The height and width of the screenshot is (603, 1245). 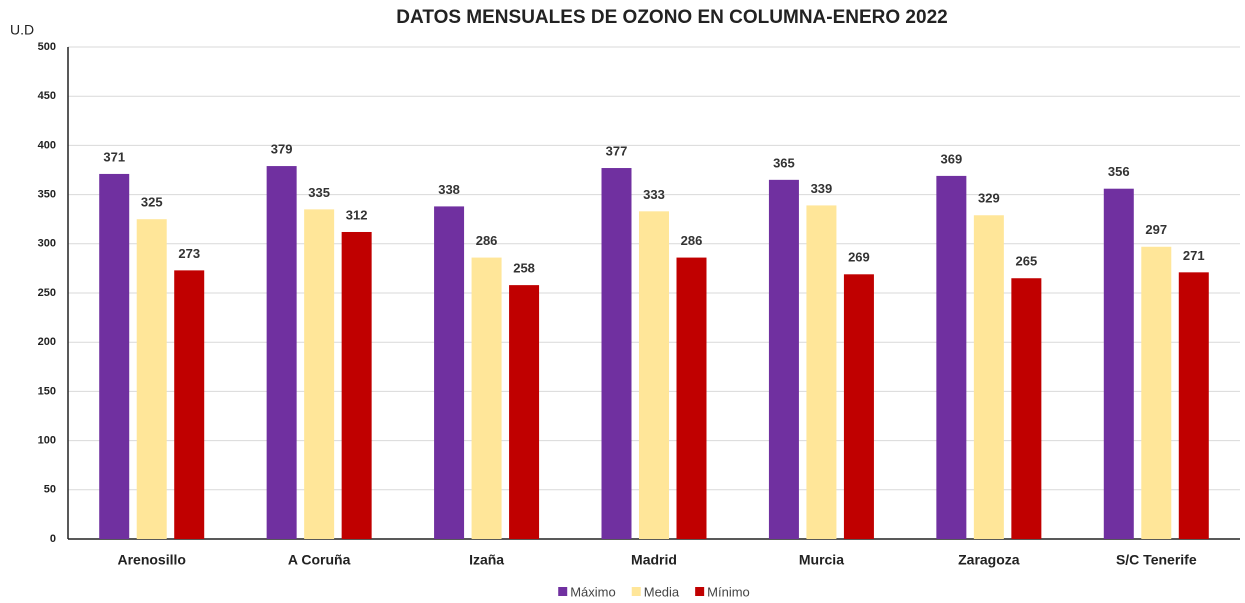 What do you see at coordinates (319, 560) in the screenshot?
I see `x-tick-label: A Coruña` at bounding box center [319, 560].